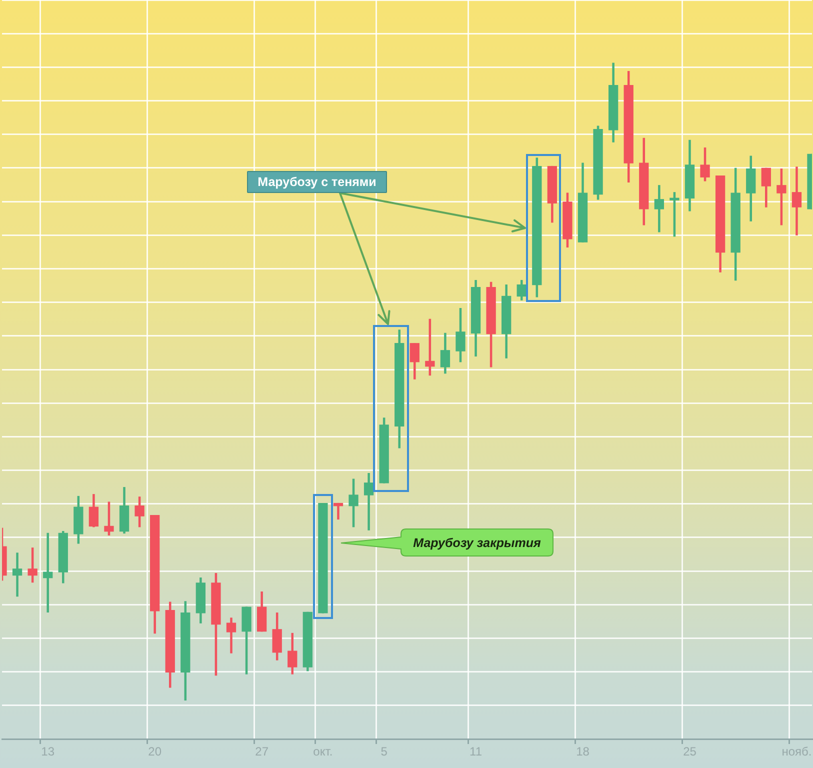  Describe the element at coordinates (477, 543) in the screenshot. I see `annotation: Марубозу закрытия` at that location.